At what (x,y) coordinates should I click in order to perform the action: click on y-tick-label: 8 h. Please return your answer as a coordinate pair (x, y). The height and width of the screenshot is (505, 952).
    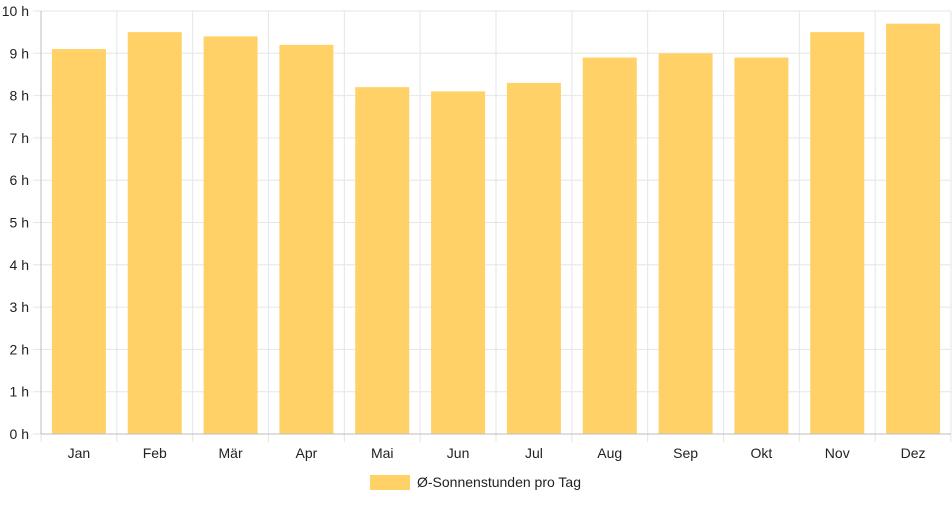
    Looking at the image, I should click on (19, 96).